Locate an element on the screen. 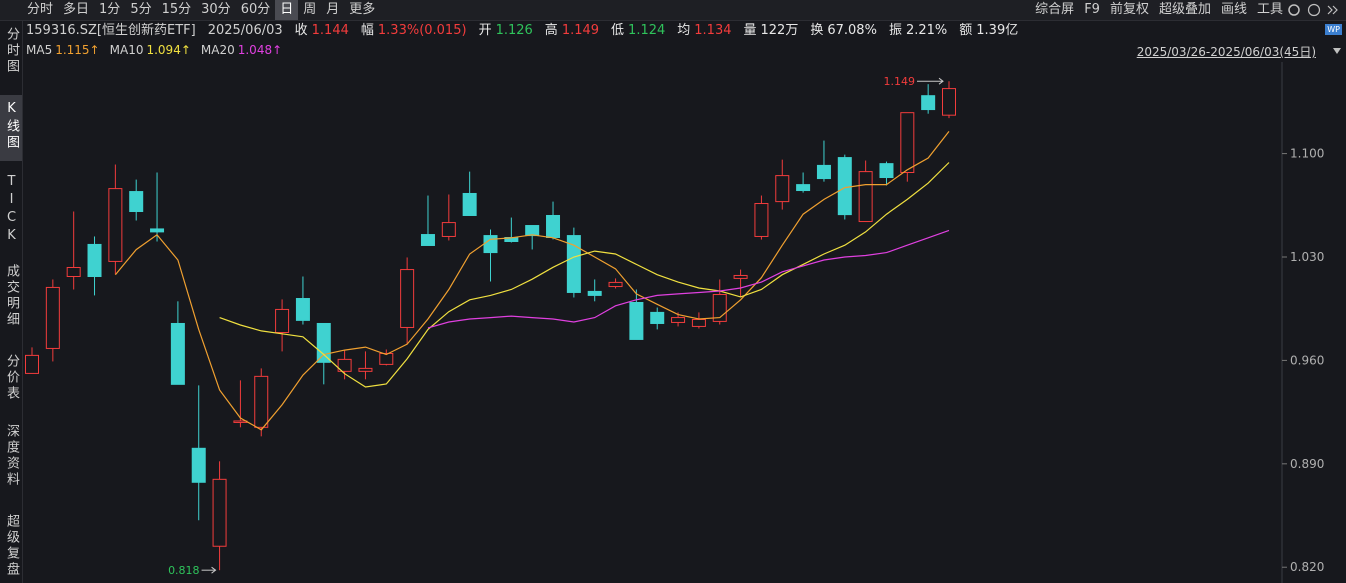  period-tab: 多日 is located at coordinates (76, 9).